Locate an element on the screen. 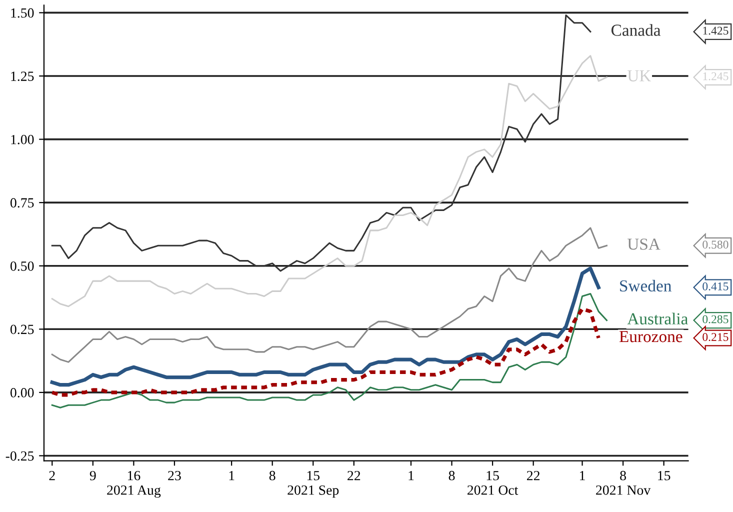 The width and height of the screenshot is (733, 512). text: 1.425 is located at coordinates (715, 30).